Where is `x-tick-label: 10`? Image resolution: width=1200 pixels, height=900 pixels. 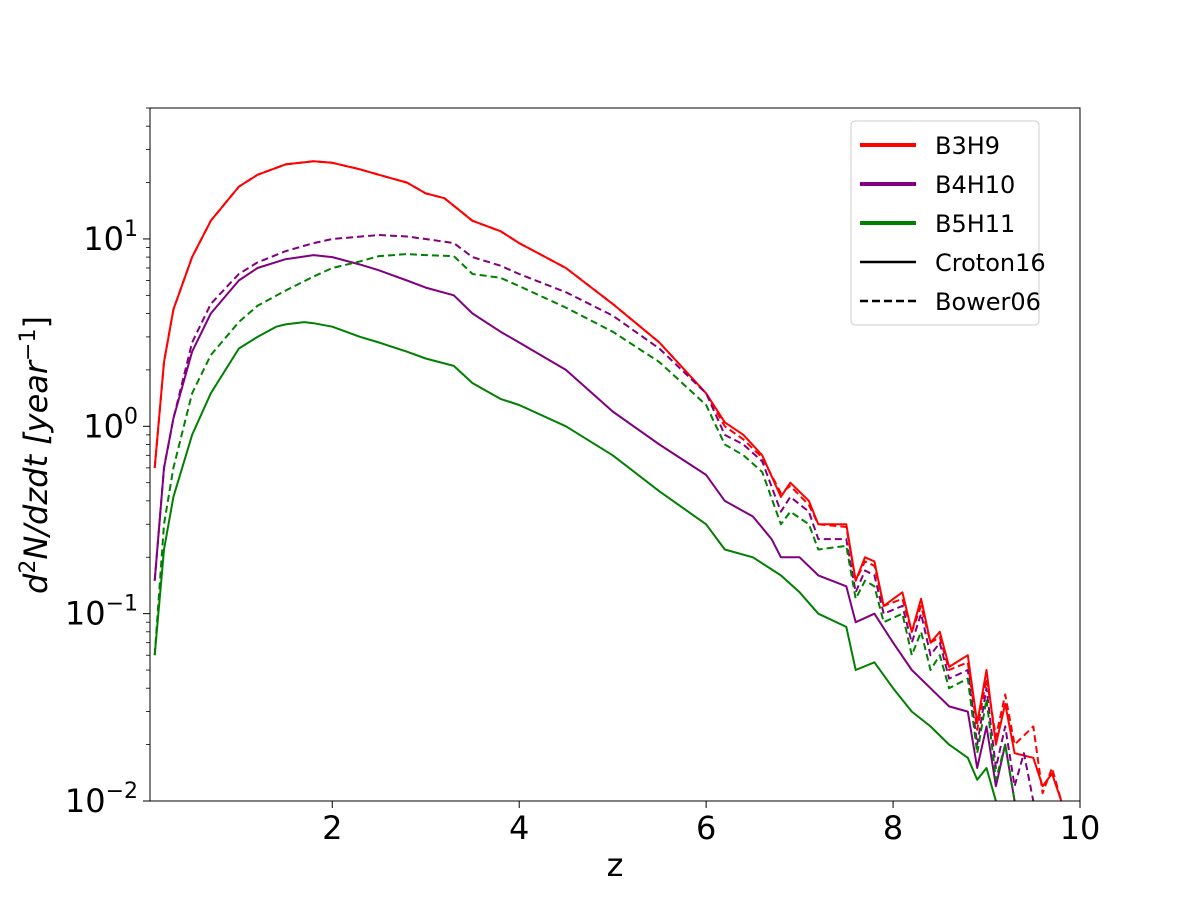 x-tick-label: 10 is located at coordinates (1080, 828).